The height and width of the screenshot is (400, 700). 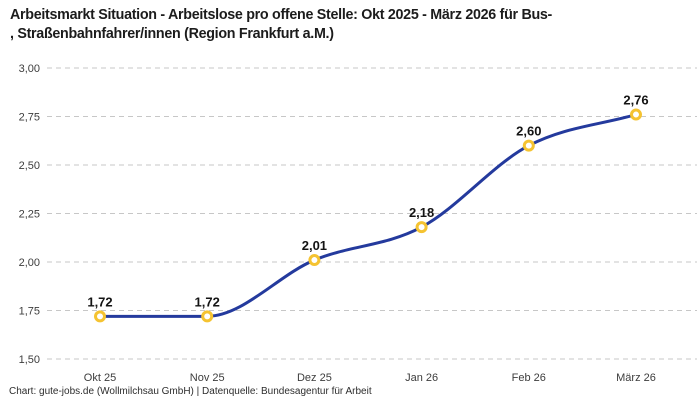 I want to click on data-point-label: 2,18, so click(x=421, y=212).